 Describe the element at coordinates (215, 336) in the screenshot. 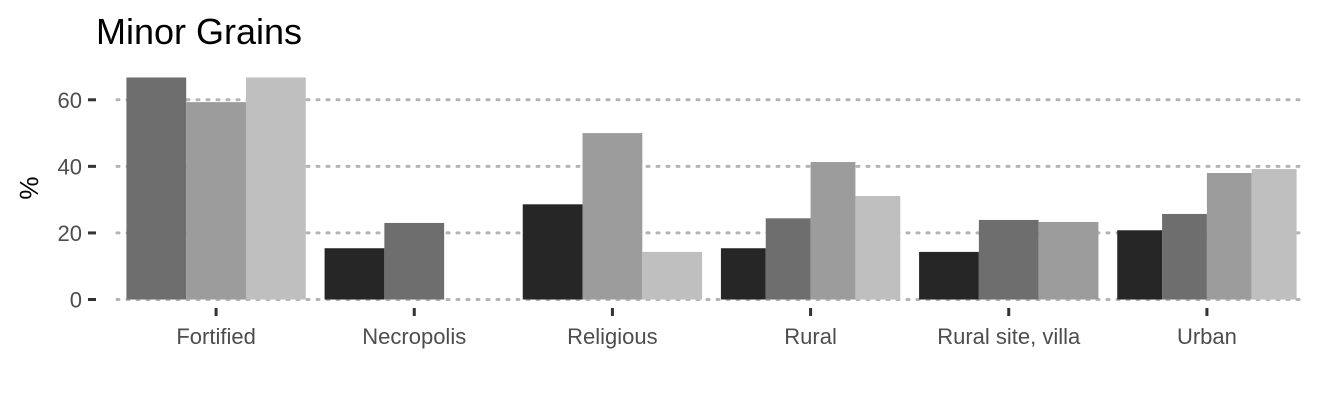

I see `x-tick-label-0: Fortified` at that location.